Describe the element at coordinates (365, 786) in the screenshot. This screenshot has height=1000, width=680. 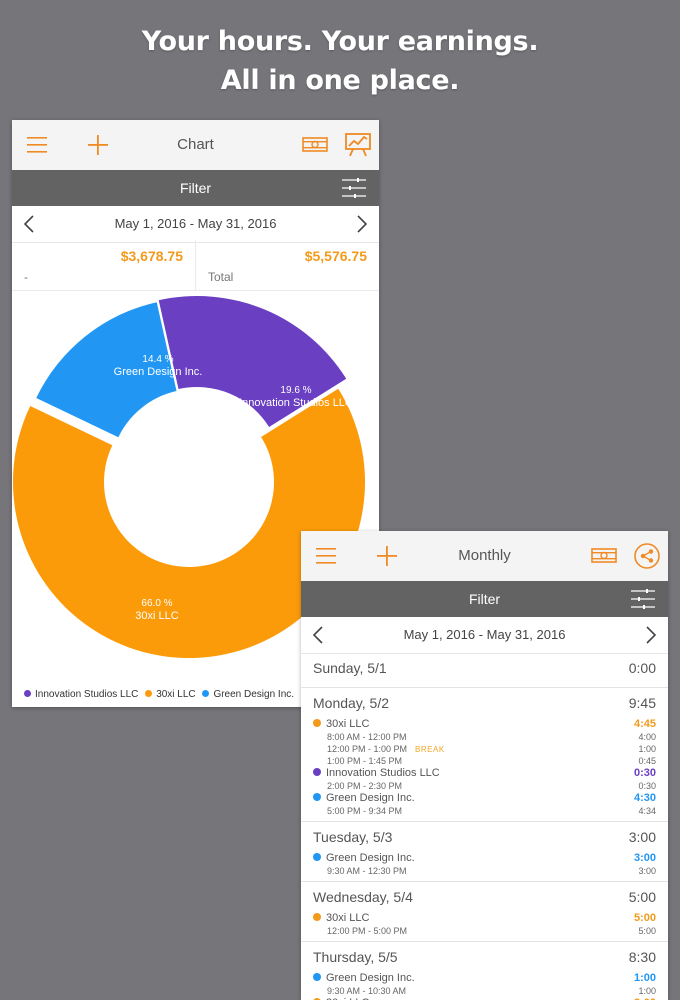
I see `time-range: 2:00 PM - 2:30 PM` at that location.